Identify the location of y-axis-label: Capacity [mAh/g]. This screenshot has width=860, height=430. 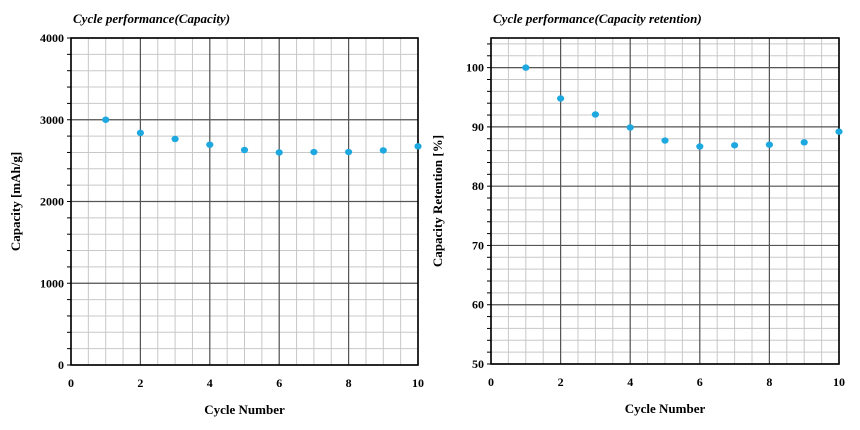
(15, 201).